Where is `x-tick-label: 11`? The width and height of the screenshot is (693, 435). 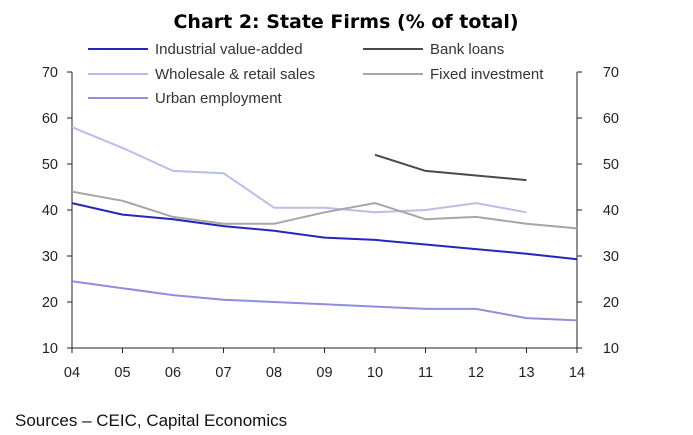
x-tick-label: 11 is located at coordinates (425, 373).